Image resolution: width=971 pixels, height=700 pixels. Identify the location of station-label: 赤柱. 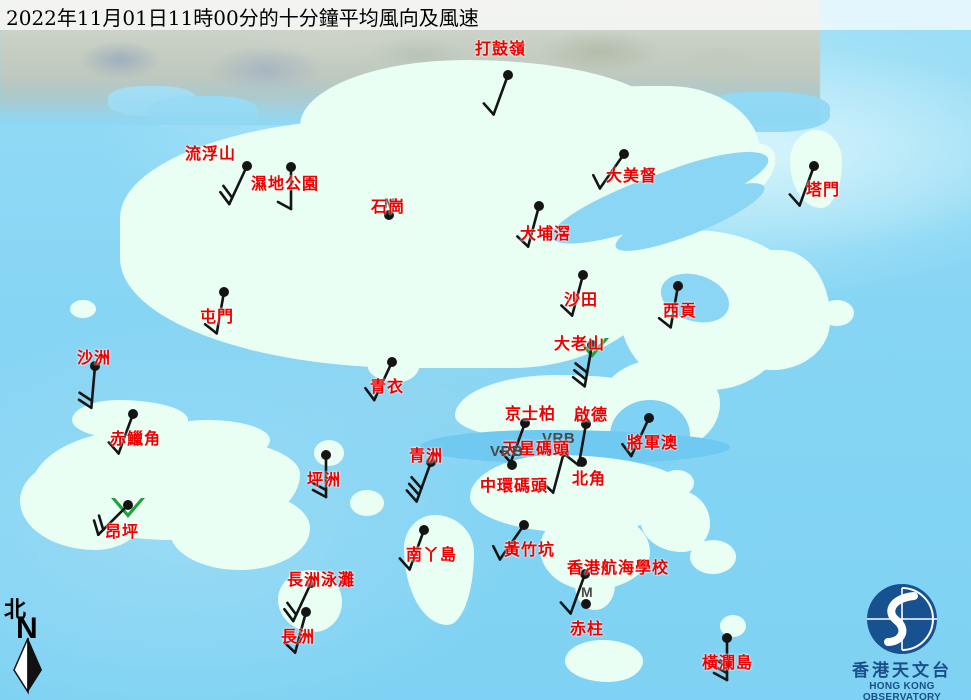
(587, 628).